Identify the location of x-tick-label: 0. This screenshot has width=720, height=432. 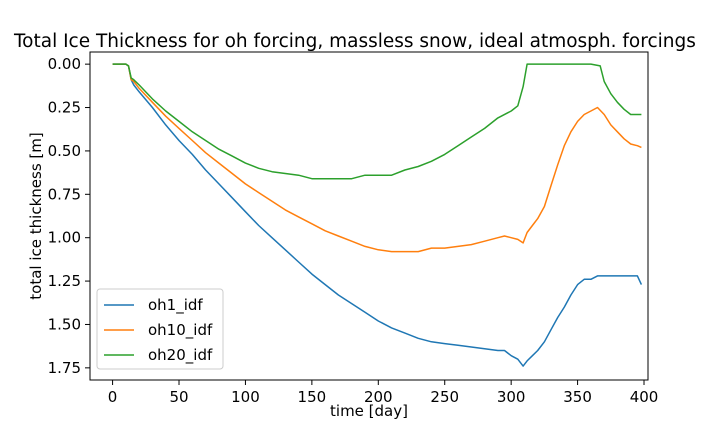
(113, 397).